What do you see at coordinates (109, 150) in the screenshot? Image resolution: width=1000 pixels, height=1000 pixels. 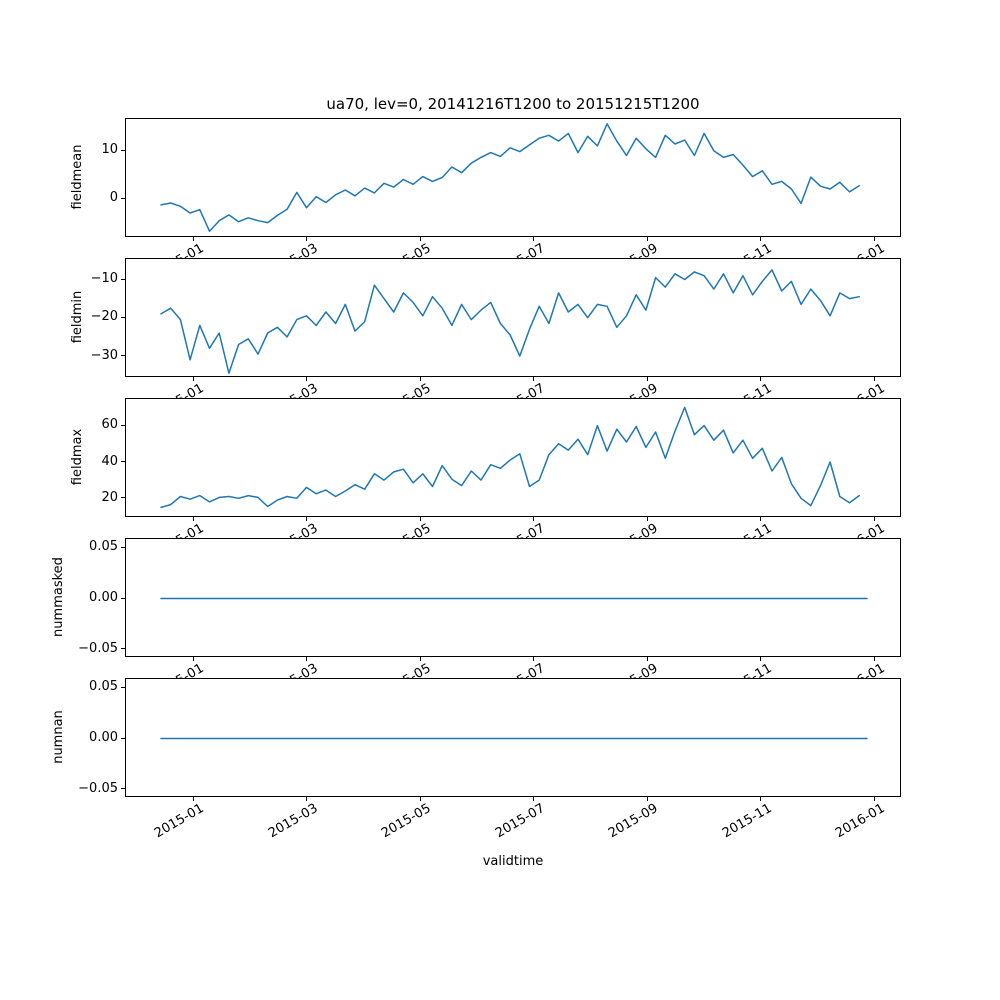 I see `y-tick-label: 10` at bounding box center [109, 150].